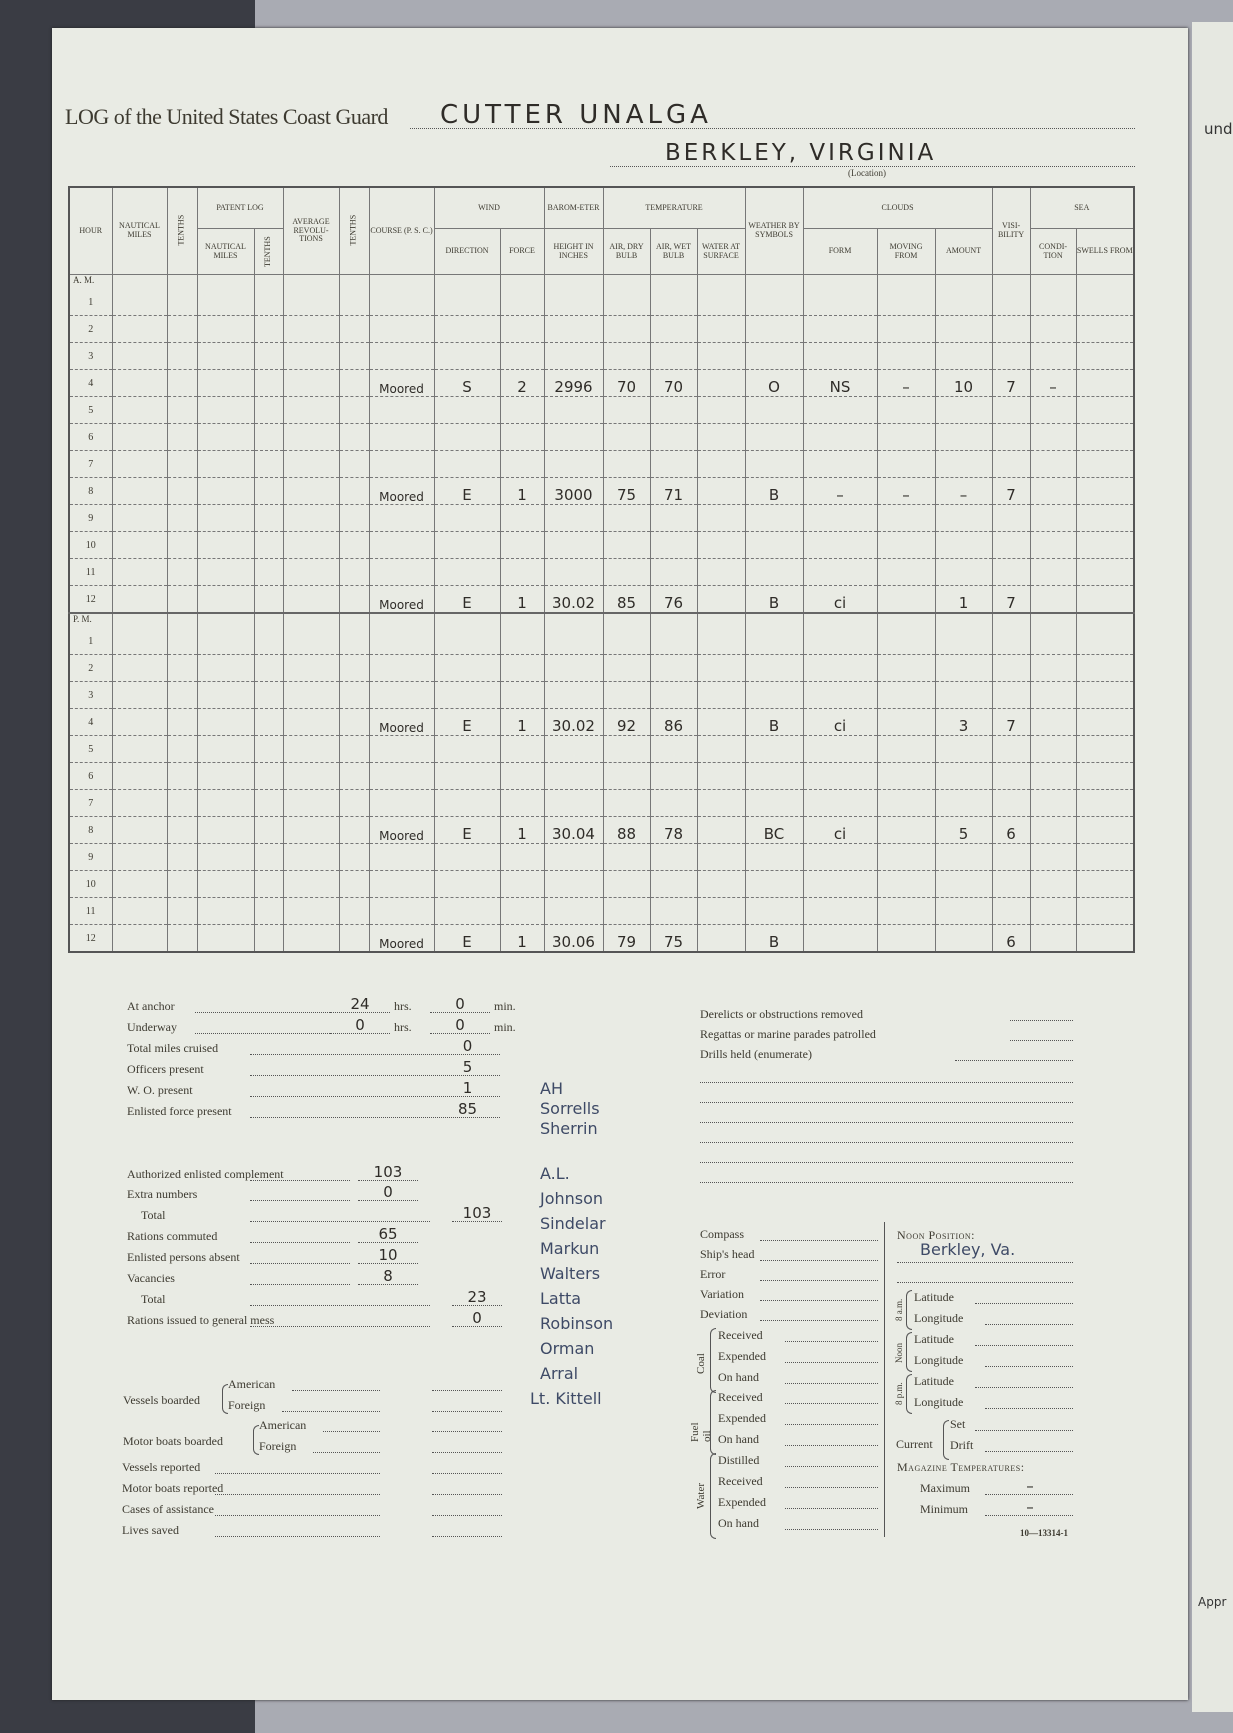  Describe the element at coordinates (467, 491) in the screenshot. I see `cell-direction: E` at that location.